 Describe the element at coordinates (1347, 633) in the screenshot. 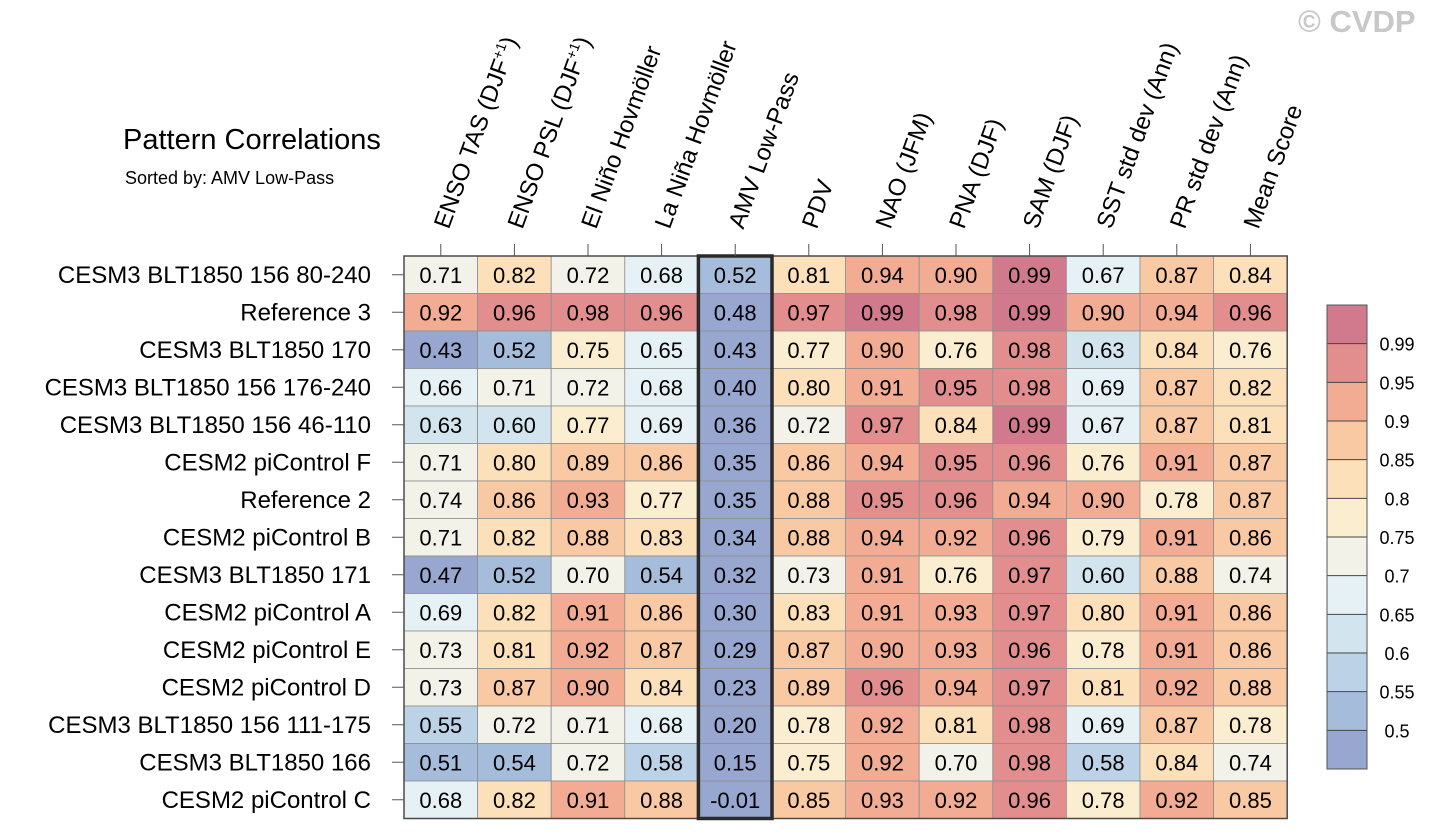

I see `colorbar-segment` at that location.